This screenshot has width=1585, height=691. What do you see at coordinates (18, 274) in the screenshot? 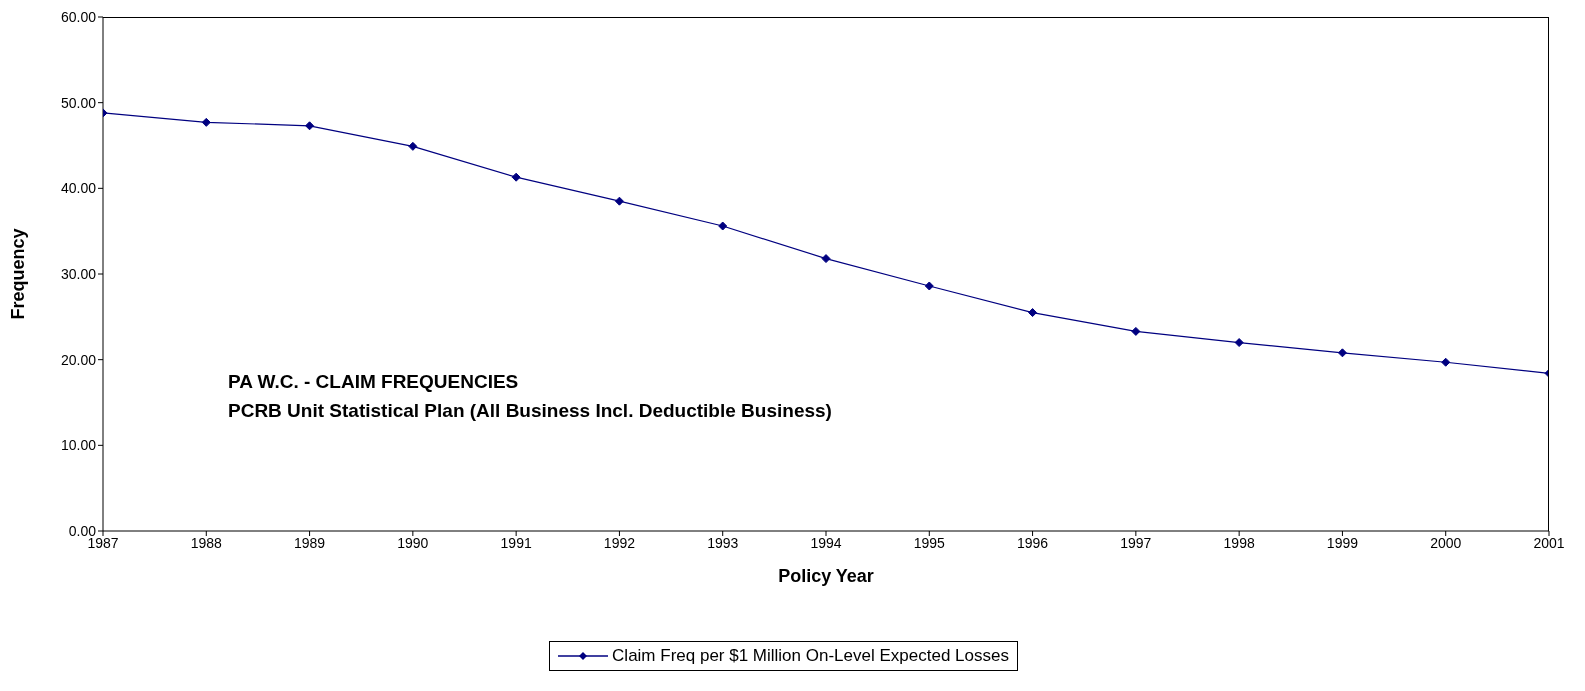
I see `y-axis-title: Frequency` at bounding box center [18, 274].